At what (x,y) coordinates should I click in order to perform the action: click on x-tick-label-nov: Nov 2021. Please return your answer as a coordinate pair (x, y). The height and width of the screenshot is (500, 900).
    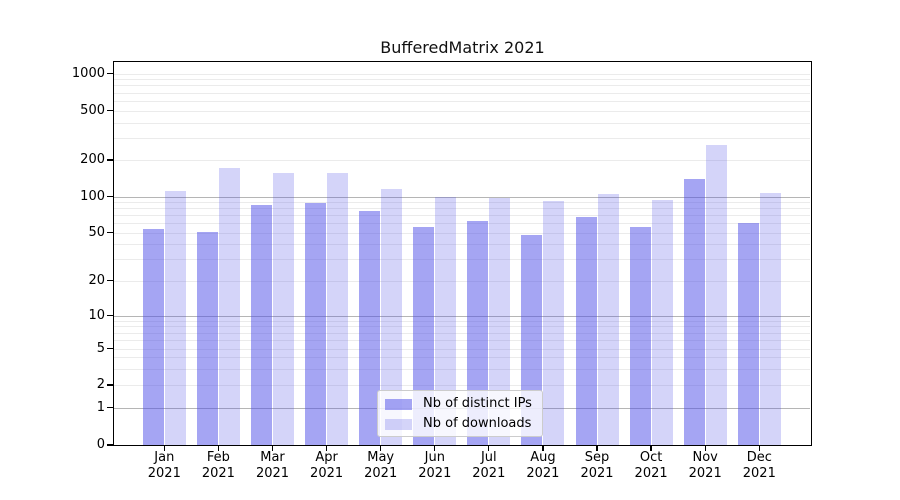
    Looking at the image, I should click on (705, 465).